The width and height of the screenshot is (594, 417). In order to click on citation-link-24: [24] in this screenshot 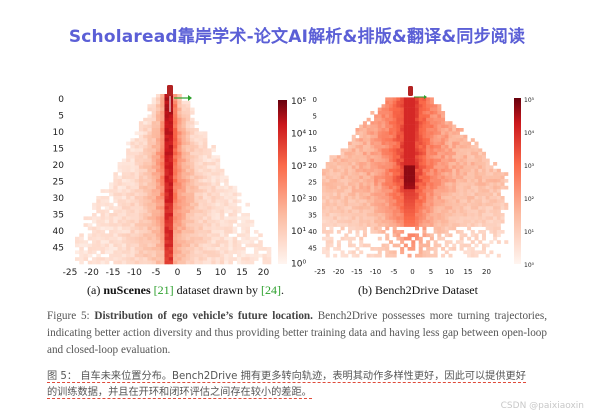, I will do `click(270, 290)`.